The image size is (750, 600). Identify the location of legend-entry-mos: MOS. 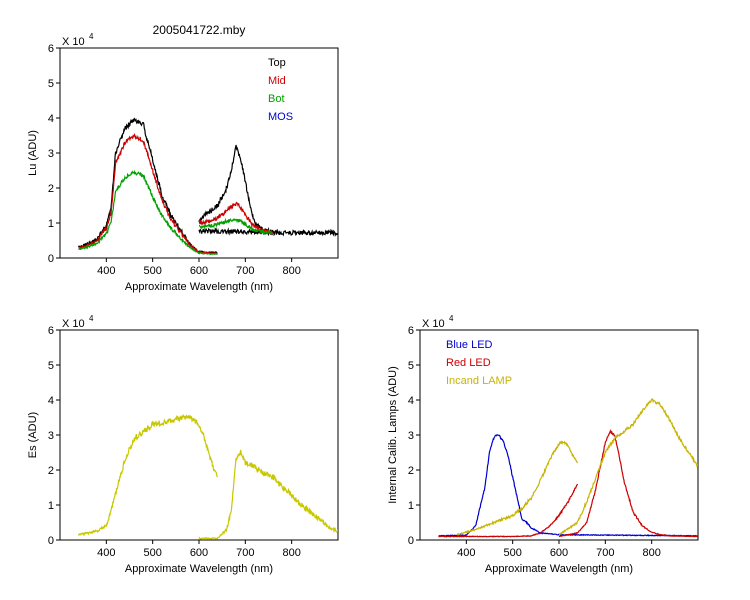
(280, 117).